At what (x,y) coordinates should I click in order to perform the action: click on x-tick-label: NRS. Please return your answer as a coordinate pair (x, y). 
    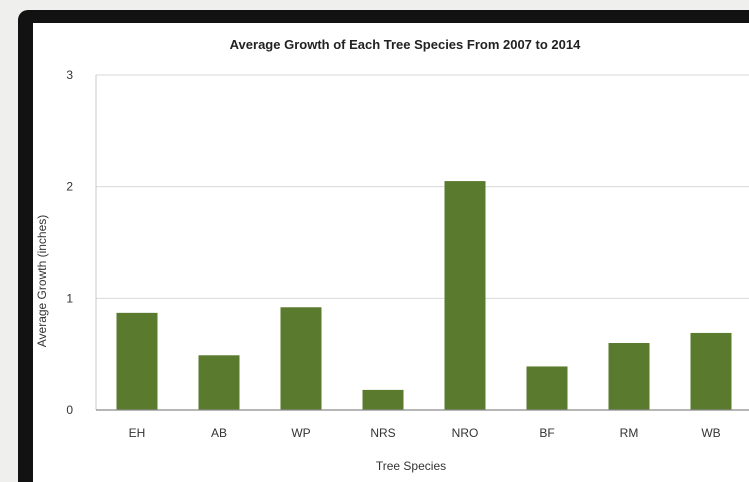
    Looking at the image, I should click on (382, 433).